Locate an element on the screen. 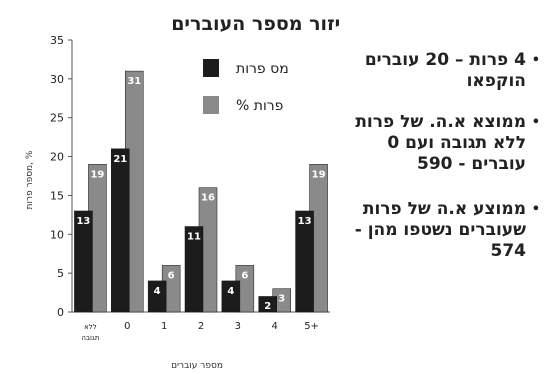 The width and height of the screenshot is (547, 374). y-tick-label: 20 is located at coordinates (57, 157).